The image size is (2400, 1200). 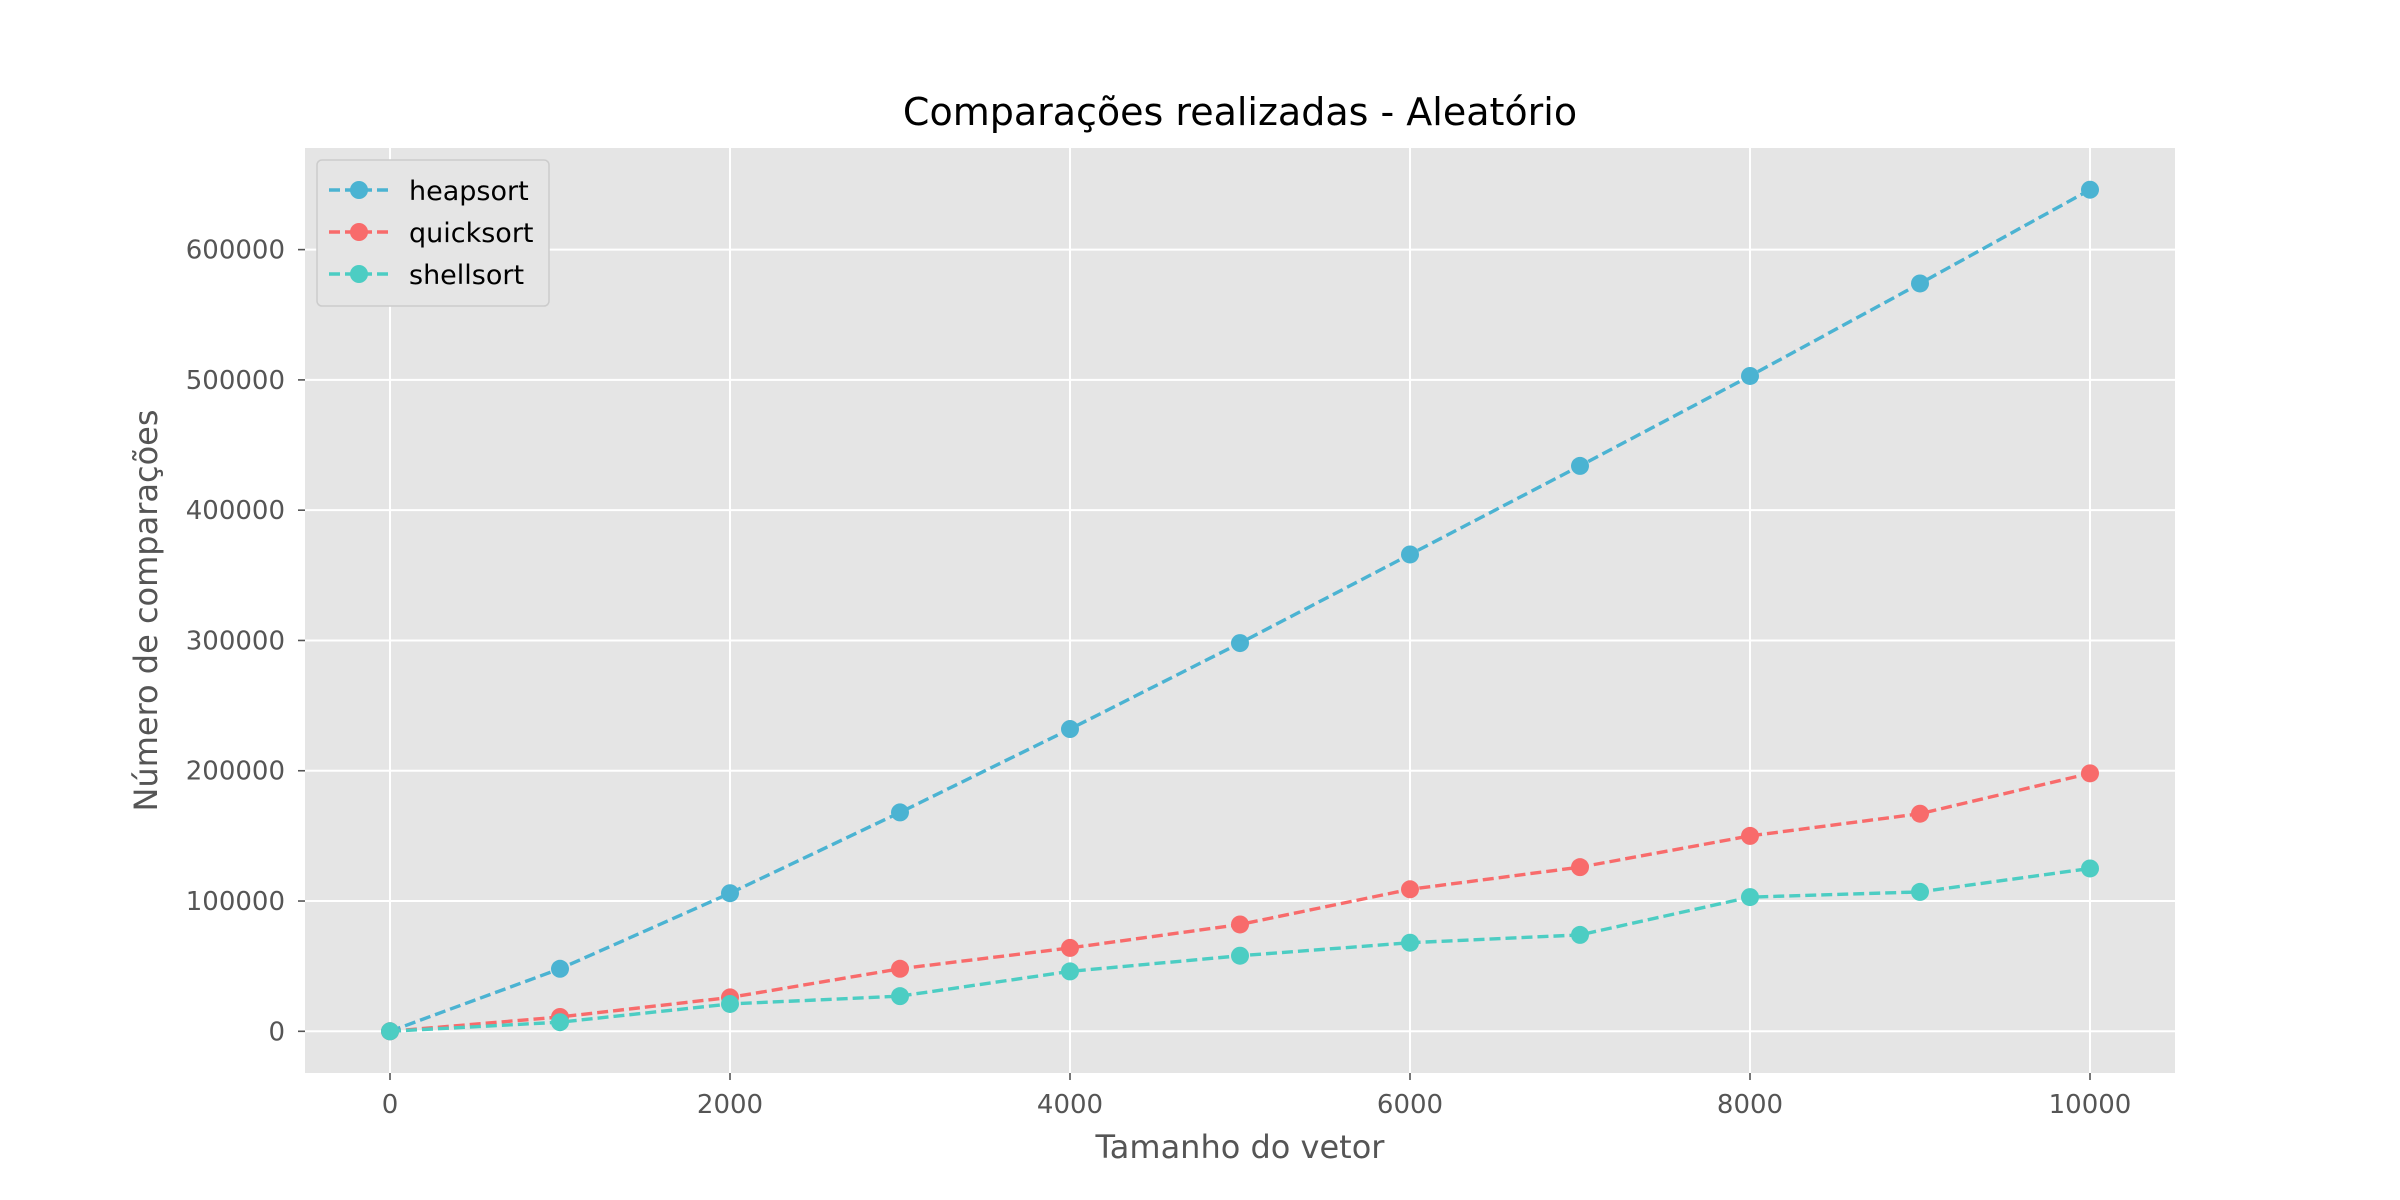 I want to click on x-tick-label: 0, so click(x=390, y=1105).